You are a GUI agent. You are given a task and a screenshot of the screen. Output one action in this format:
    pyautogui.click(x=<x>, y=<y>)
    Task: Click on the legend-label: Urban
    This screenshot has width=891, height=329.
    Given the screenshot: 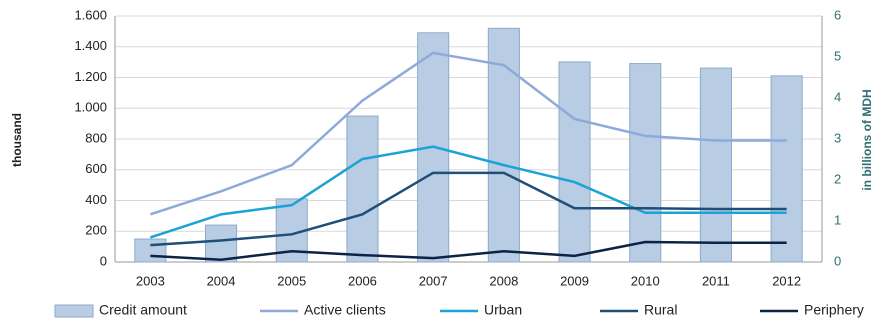 What is the action you would take?
    pyautogui.click(x=503, y=310)
    